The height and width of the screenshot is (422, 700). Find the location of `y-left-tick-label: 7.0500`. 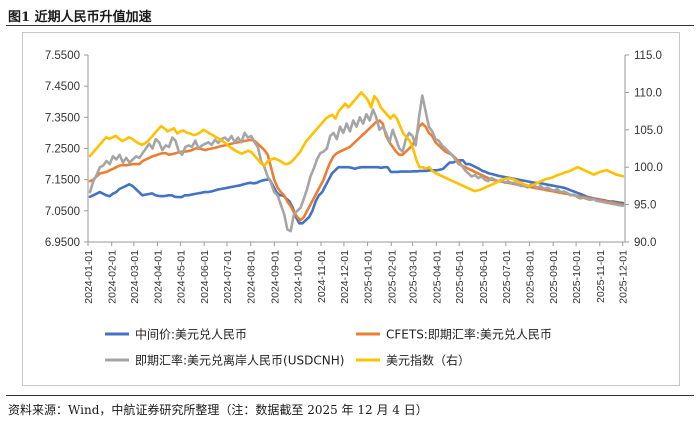

y-left-tick-label: 7.0500 is located at coordinates (62, 212).